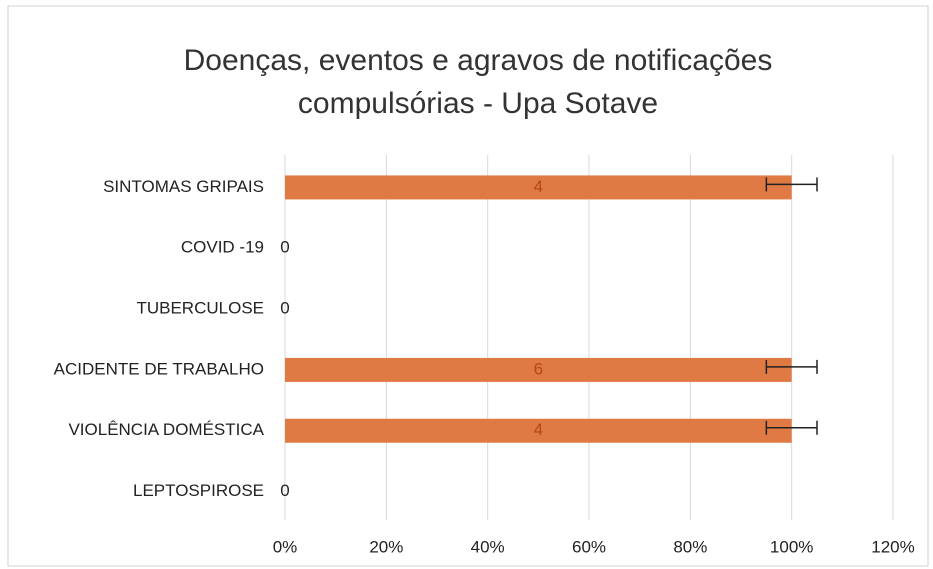 This screenshot has height=569, width=933. What do you see at coordinates (478, 103) in the screenshot?
I see `chart-title: compulsórias - Upa Sotave` at bounding box center [478, 103].